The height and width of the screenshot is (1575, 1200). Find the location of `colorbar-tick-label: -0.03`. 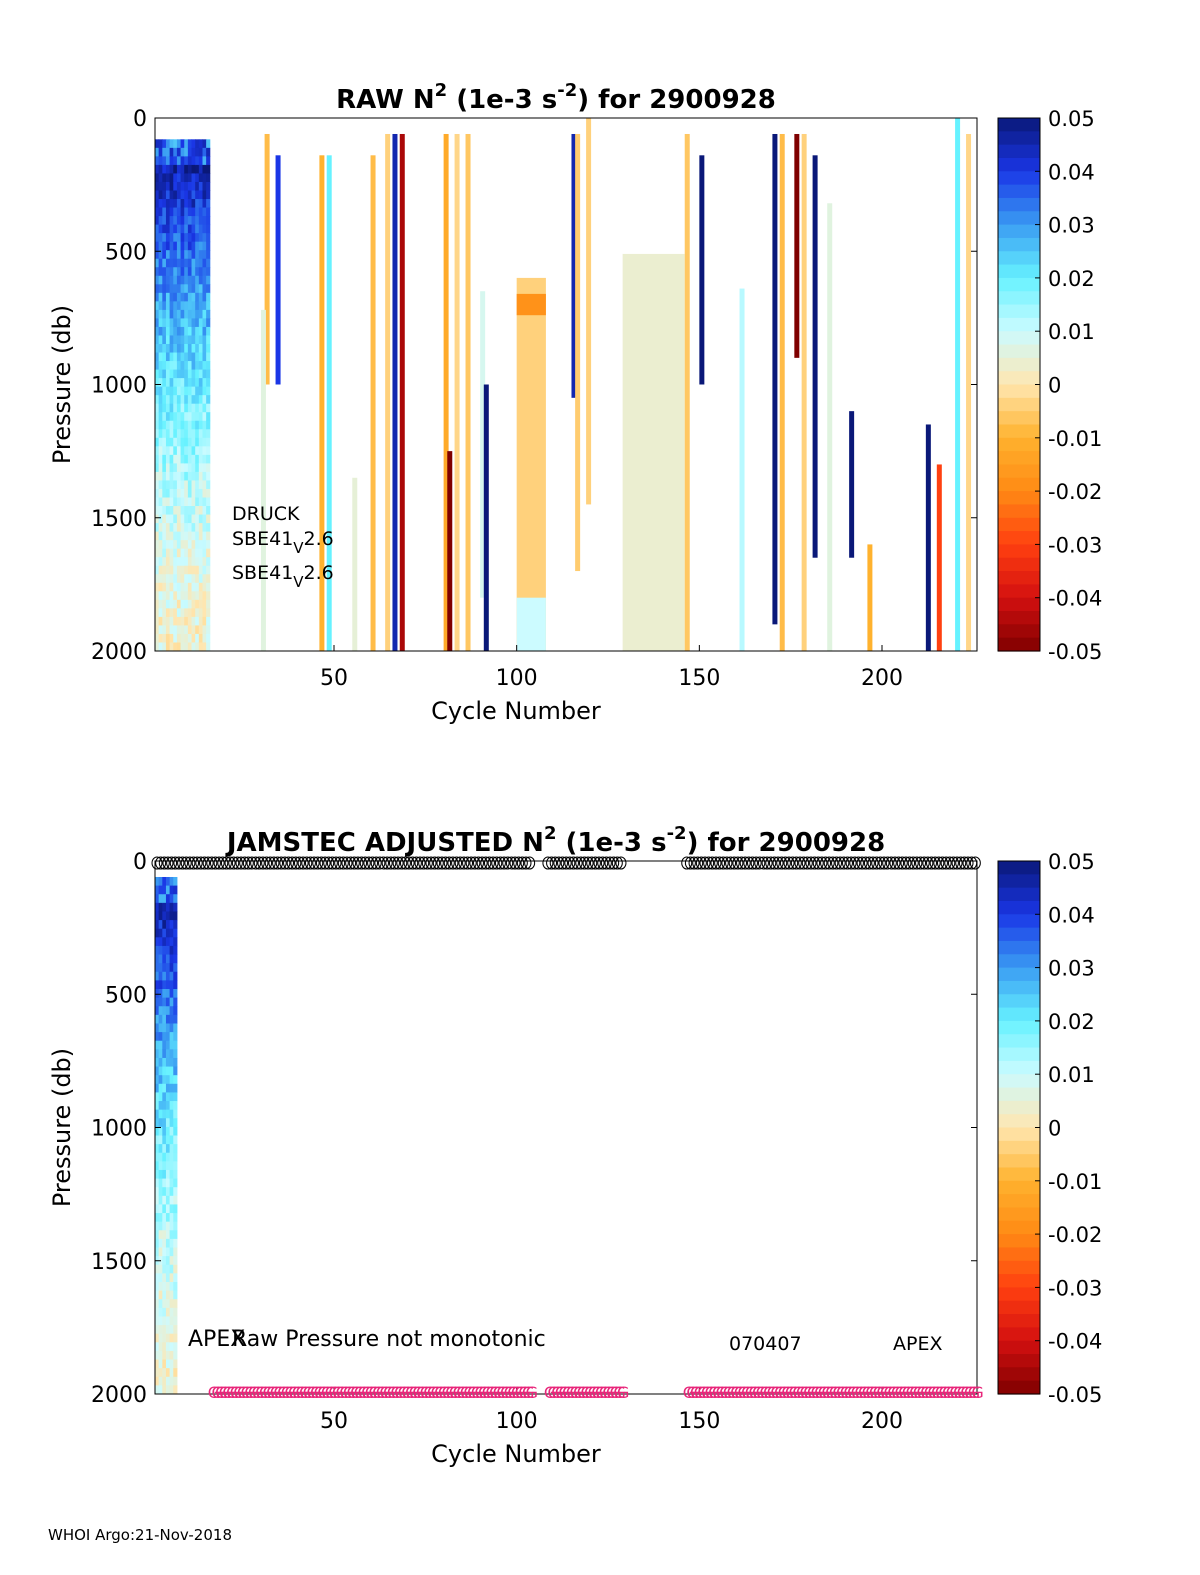

colorbar-tick-label: -0.03 is located at coordinates (1075, 1288).